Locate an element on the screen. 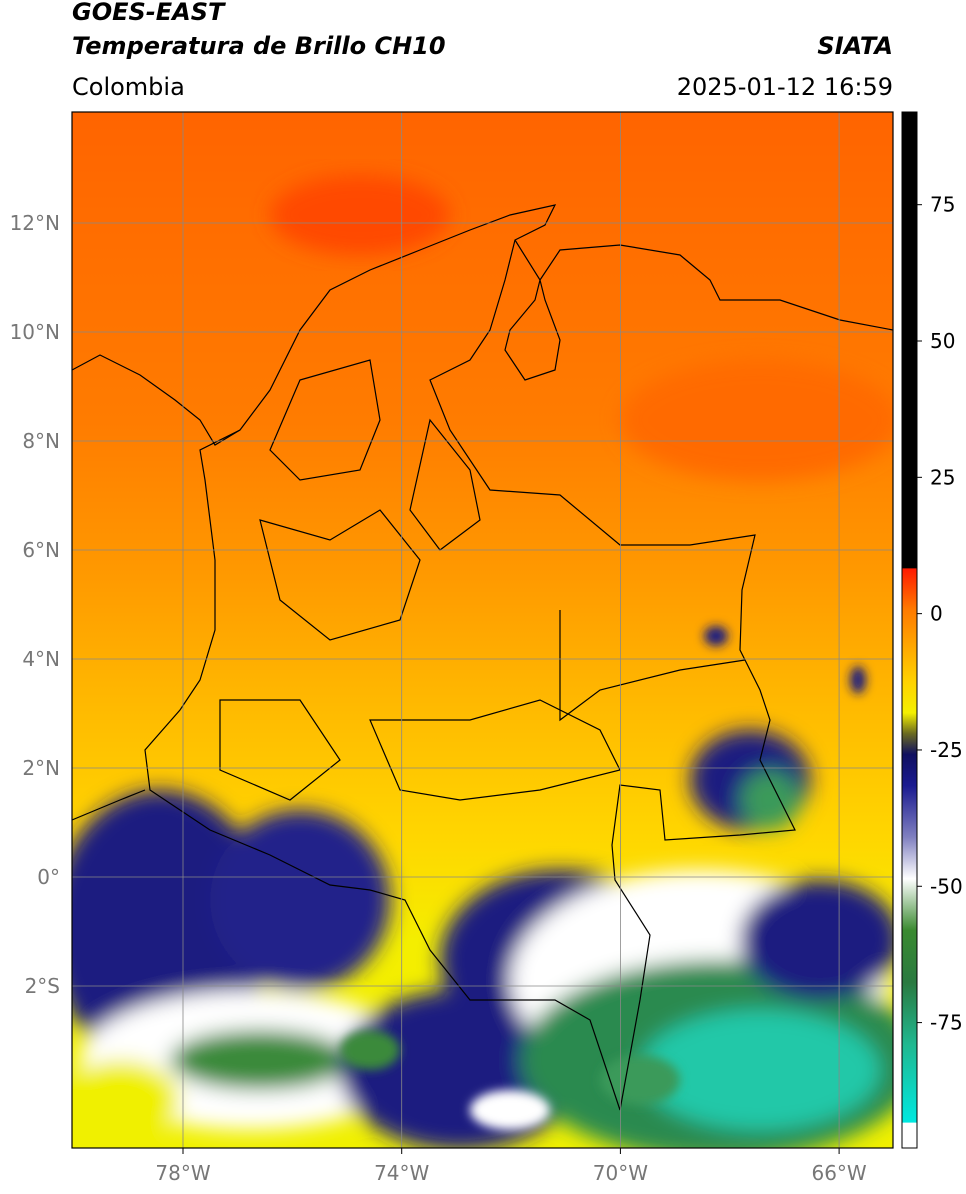 The image size is (966, 1194). lat-tick-label: 10°N is located at coordinates (35, 332).